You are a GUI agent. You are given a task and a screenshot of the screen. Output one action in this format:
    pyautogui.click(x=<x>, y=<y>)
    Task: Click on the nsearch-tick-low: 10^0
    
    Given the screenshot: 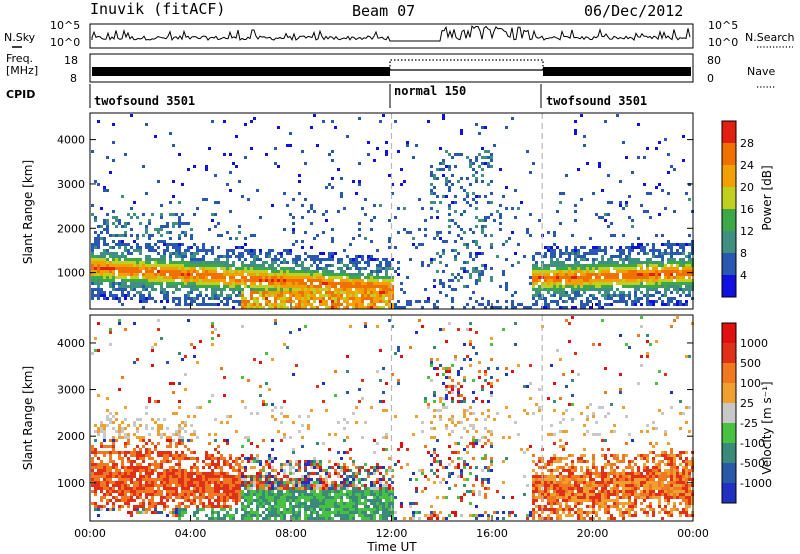 What is the action you would take?
    pyautogui.click(x=723, y=42)
    